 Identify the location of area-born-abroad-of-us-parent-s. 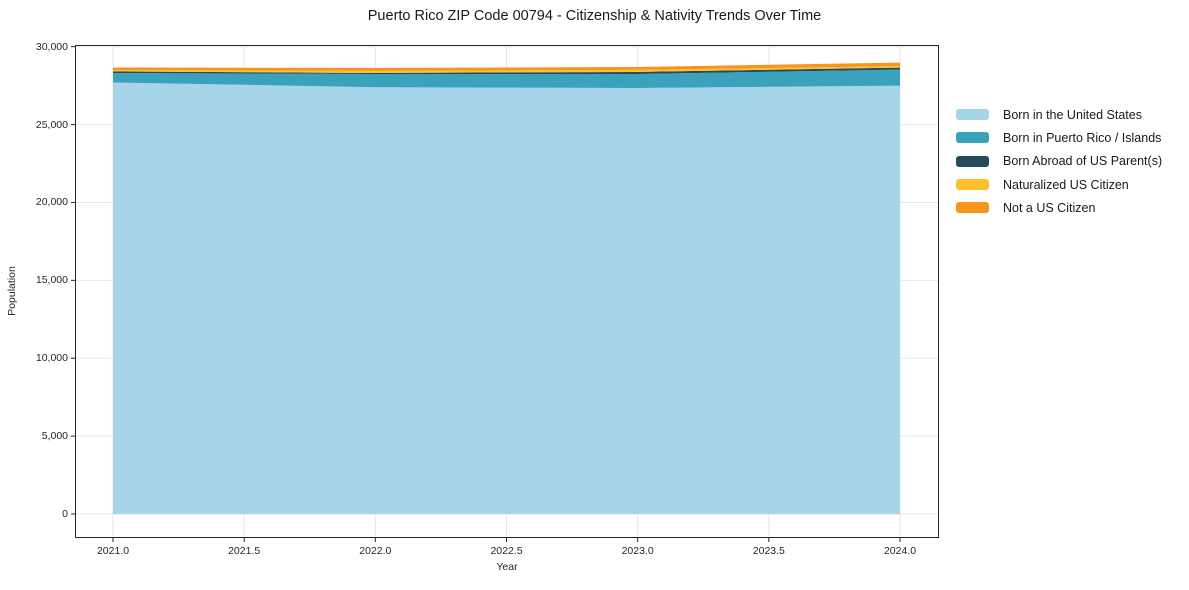
(506, 70).